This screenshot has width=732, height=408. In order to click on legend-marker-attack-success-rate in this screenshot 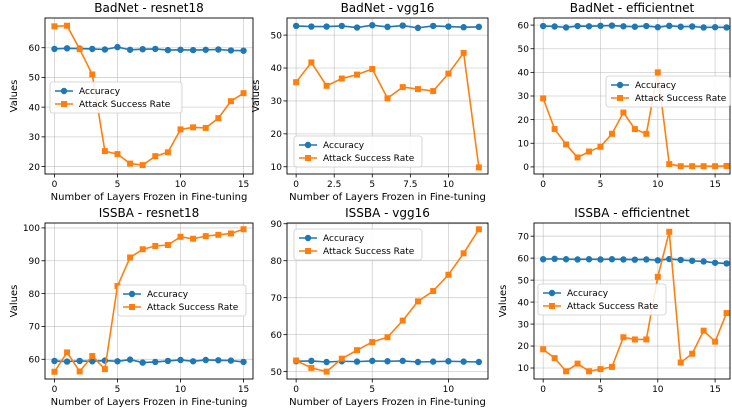, I will do `click(308, 251)`.